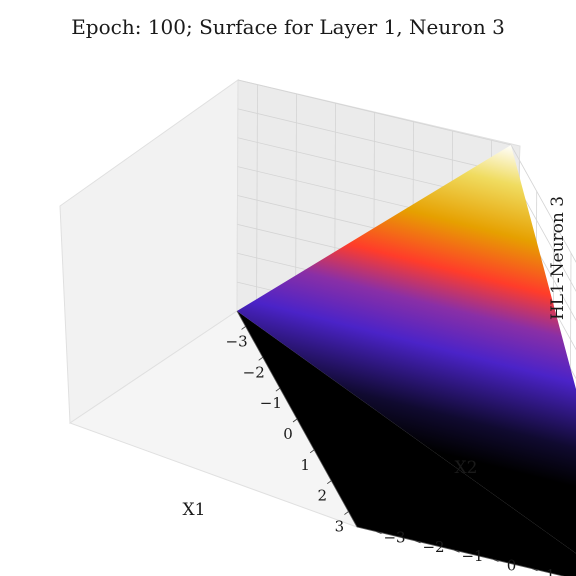 The width and height of the screenshot is (576, 576). Describe the element at coordinates (558, 258) in the screenshot. I see `z-axis-label: HL1-Neuron 3` at that location.